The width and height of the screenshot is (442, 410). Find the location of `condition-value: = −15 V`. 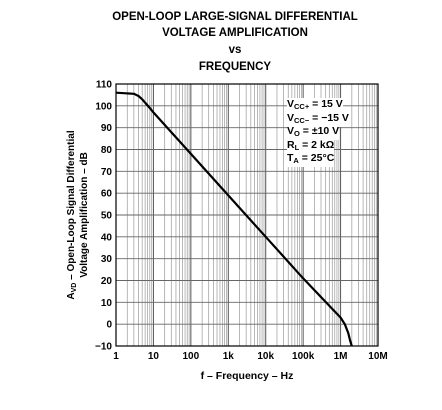

condition-value: = −15 V is located at coordinates (329, 117).